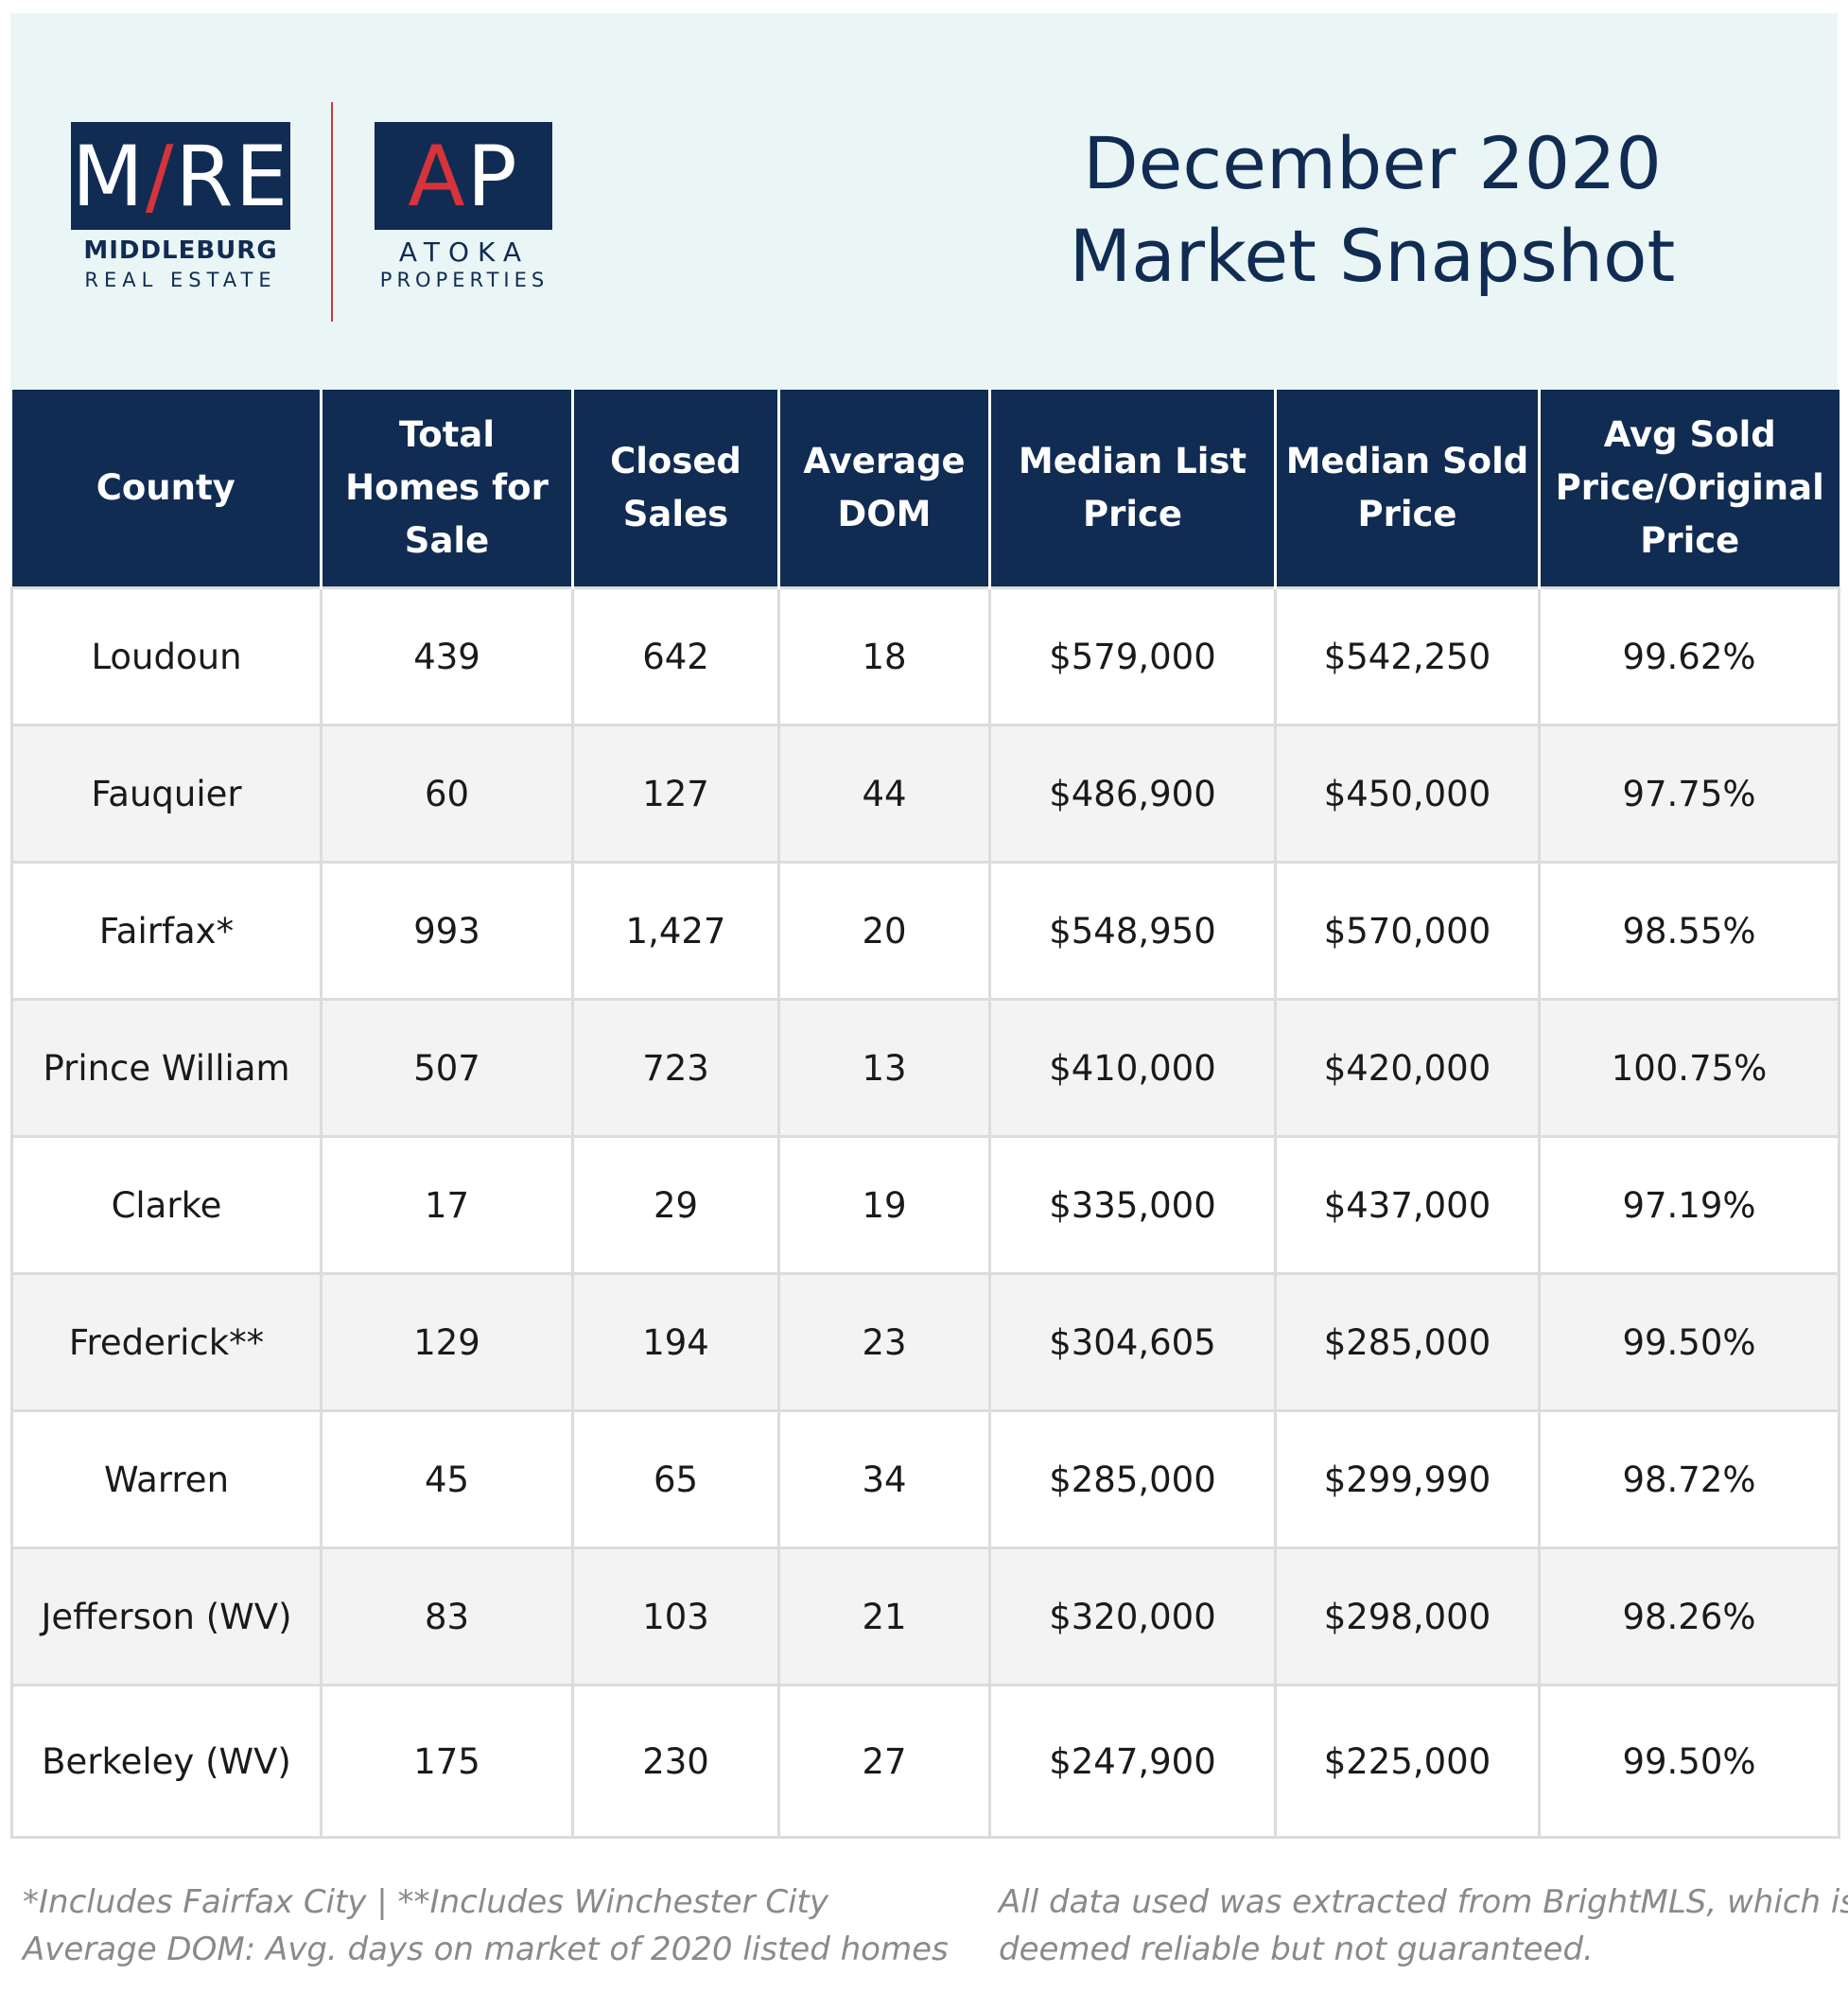  Describe the element at coordinates (1132, 1761) in the screenshot. I see `median-list-price-cell: $247,900` at that location.